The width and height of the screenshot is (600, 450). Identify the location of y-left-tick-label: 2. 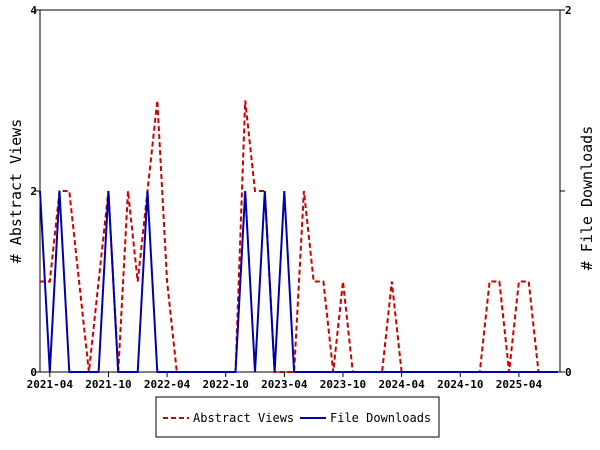
(33, 191).